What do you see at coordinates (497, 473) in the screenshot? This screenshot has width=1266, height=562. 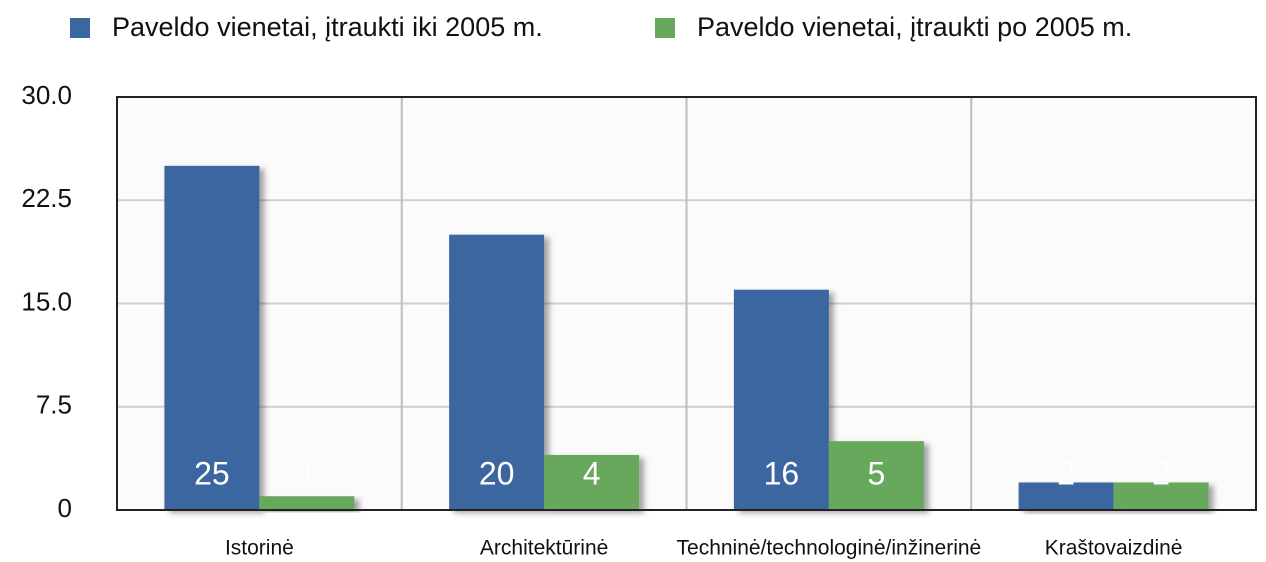 I see `data-label: 20` at bounding box center [497, 473].